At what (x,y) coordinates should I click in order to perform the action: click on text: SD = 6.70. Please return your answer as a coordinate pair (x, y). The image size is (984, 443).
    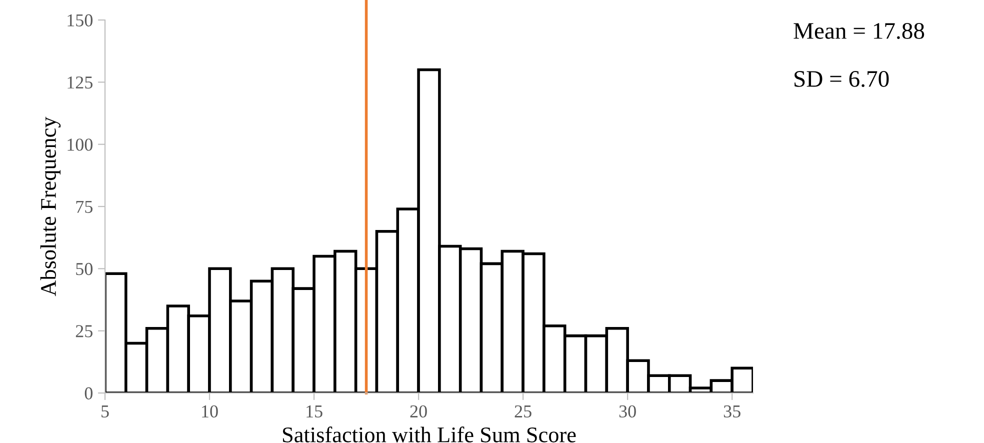
    Looking at the image, I should click on (841, 79).